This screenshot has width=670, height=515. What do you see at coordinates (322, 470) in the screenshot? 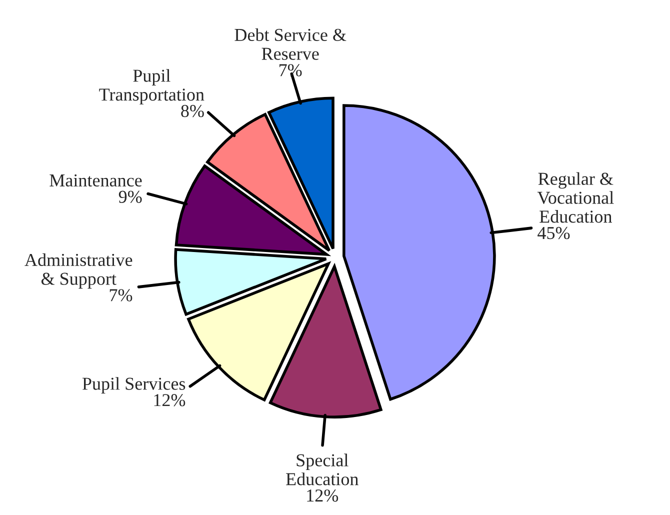
I see `slice-label: Special Education` at bounding box center [322, 470].